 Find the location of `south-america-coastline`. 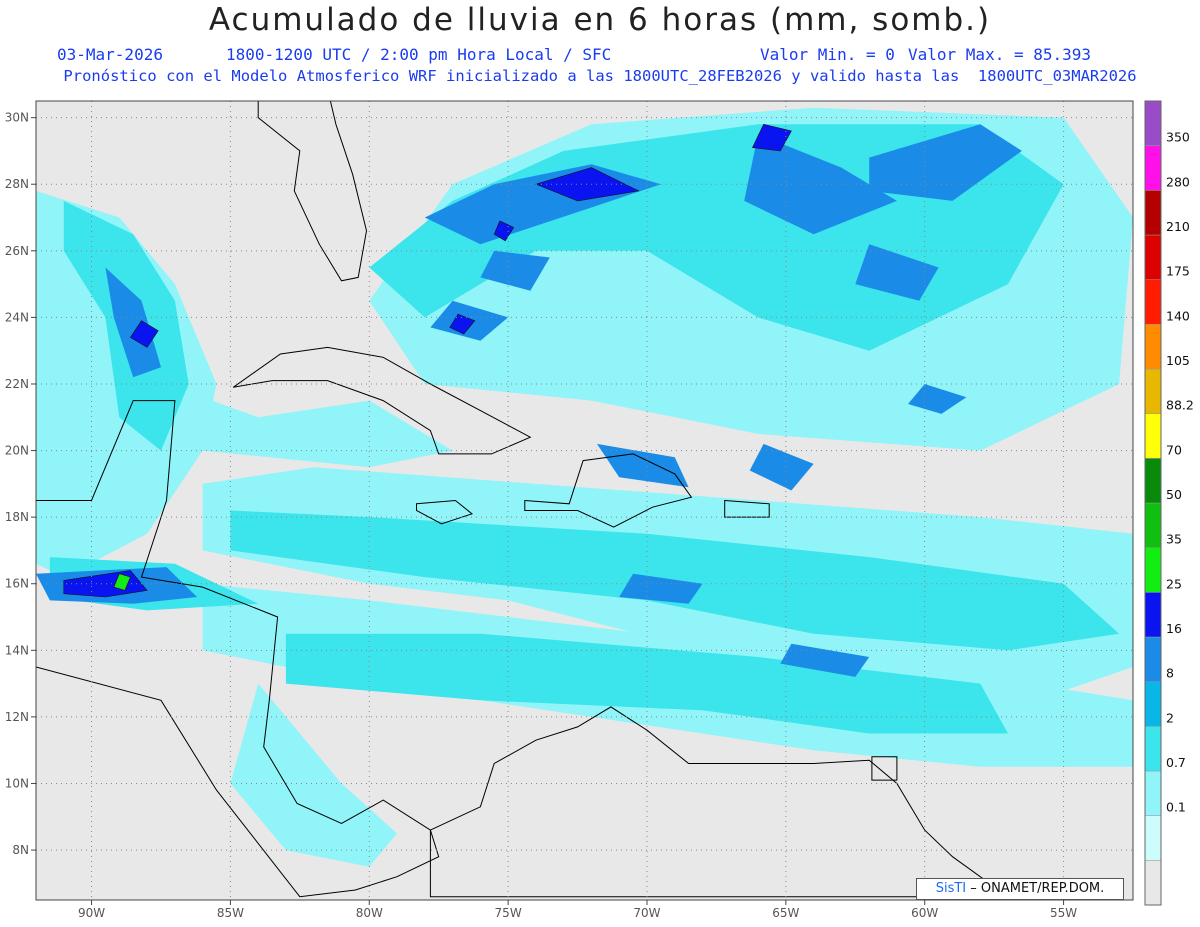

south-america-coastline is located at coordinates (719, 802).